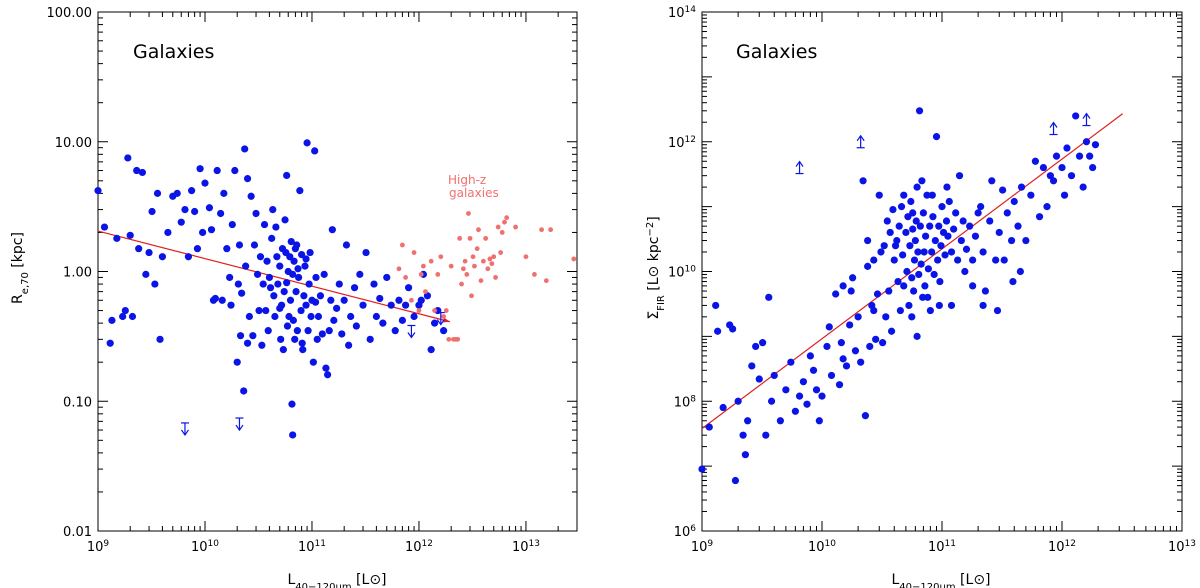 The height and width of the screenshot is (588, 1200). Describe the element at coordinates (860, 141) in the screenshot. I see `lower-limit-arrow` at that location.